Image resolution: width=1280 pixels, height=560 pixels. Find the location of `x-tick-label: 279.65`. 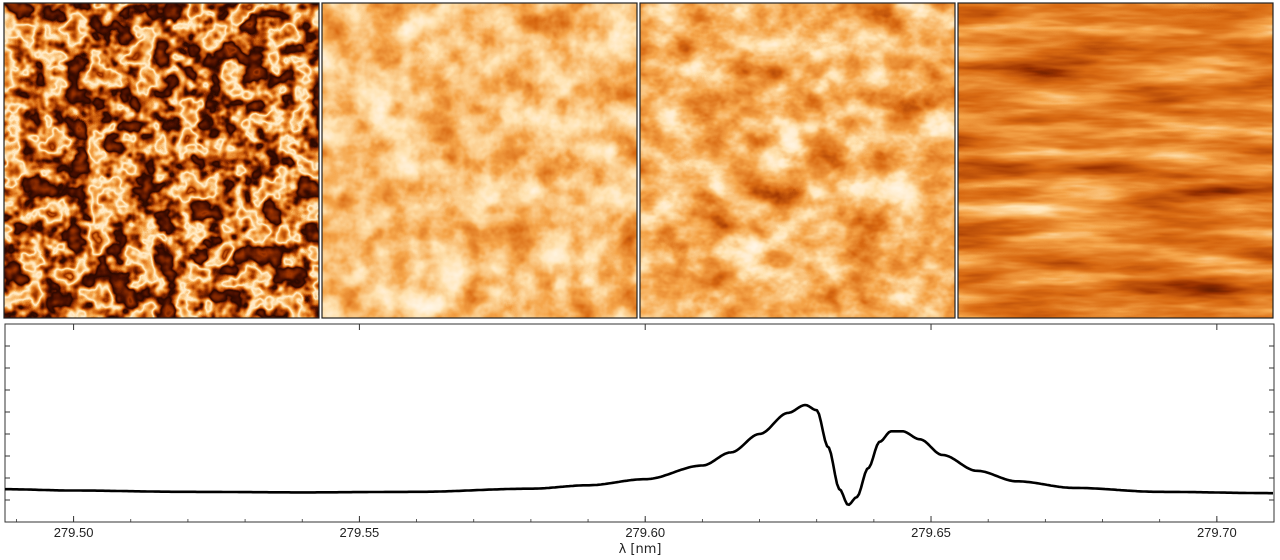

x-tick-label: 279.65 is located at coordinates (931, 532).